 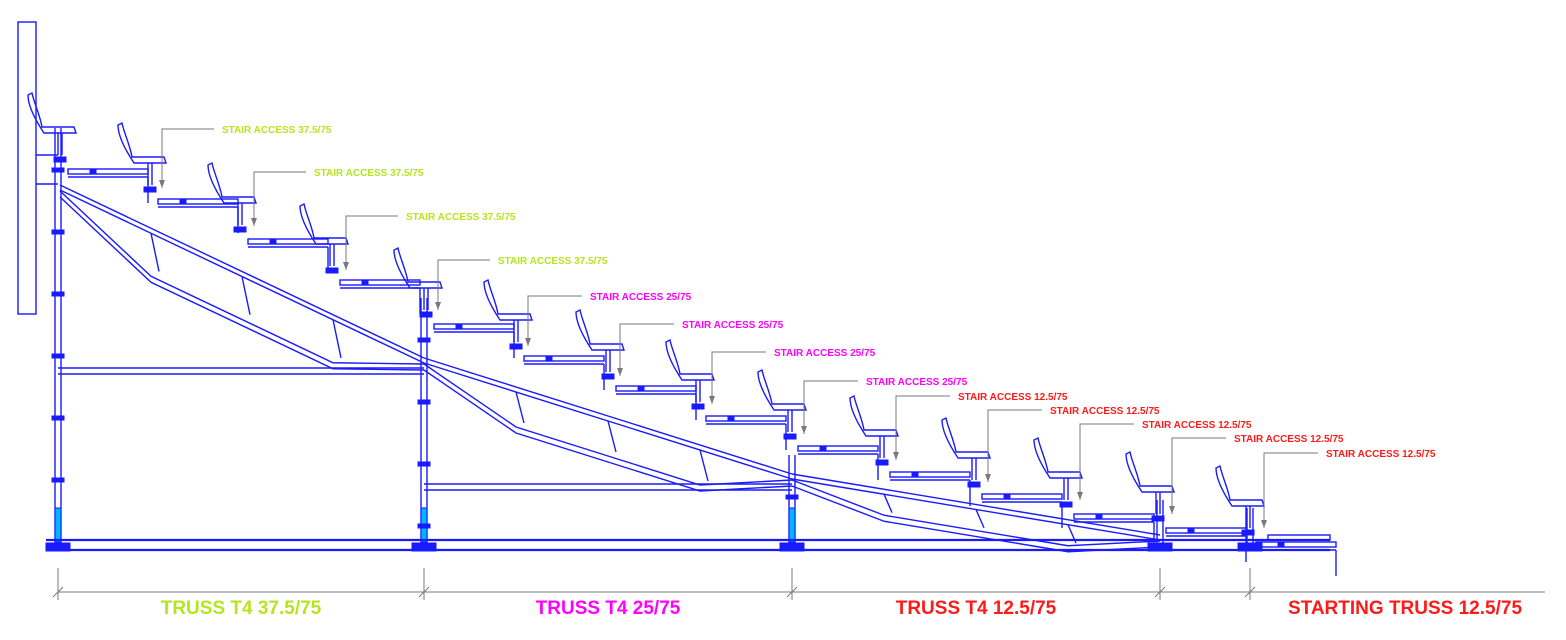 What do you see at coordinates (976, 608) in the screenshot?
I see `truss-label: TRUSS T4 12.5/75` at bounding box center [976, 608].